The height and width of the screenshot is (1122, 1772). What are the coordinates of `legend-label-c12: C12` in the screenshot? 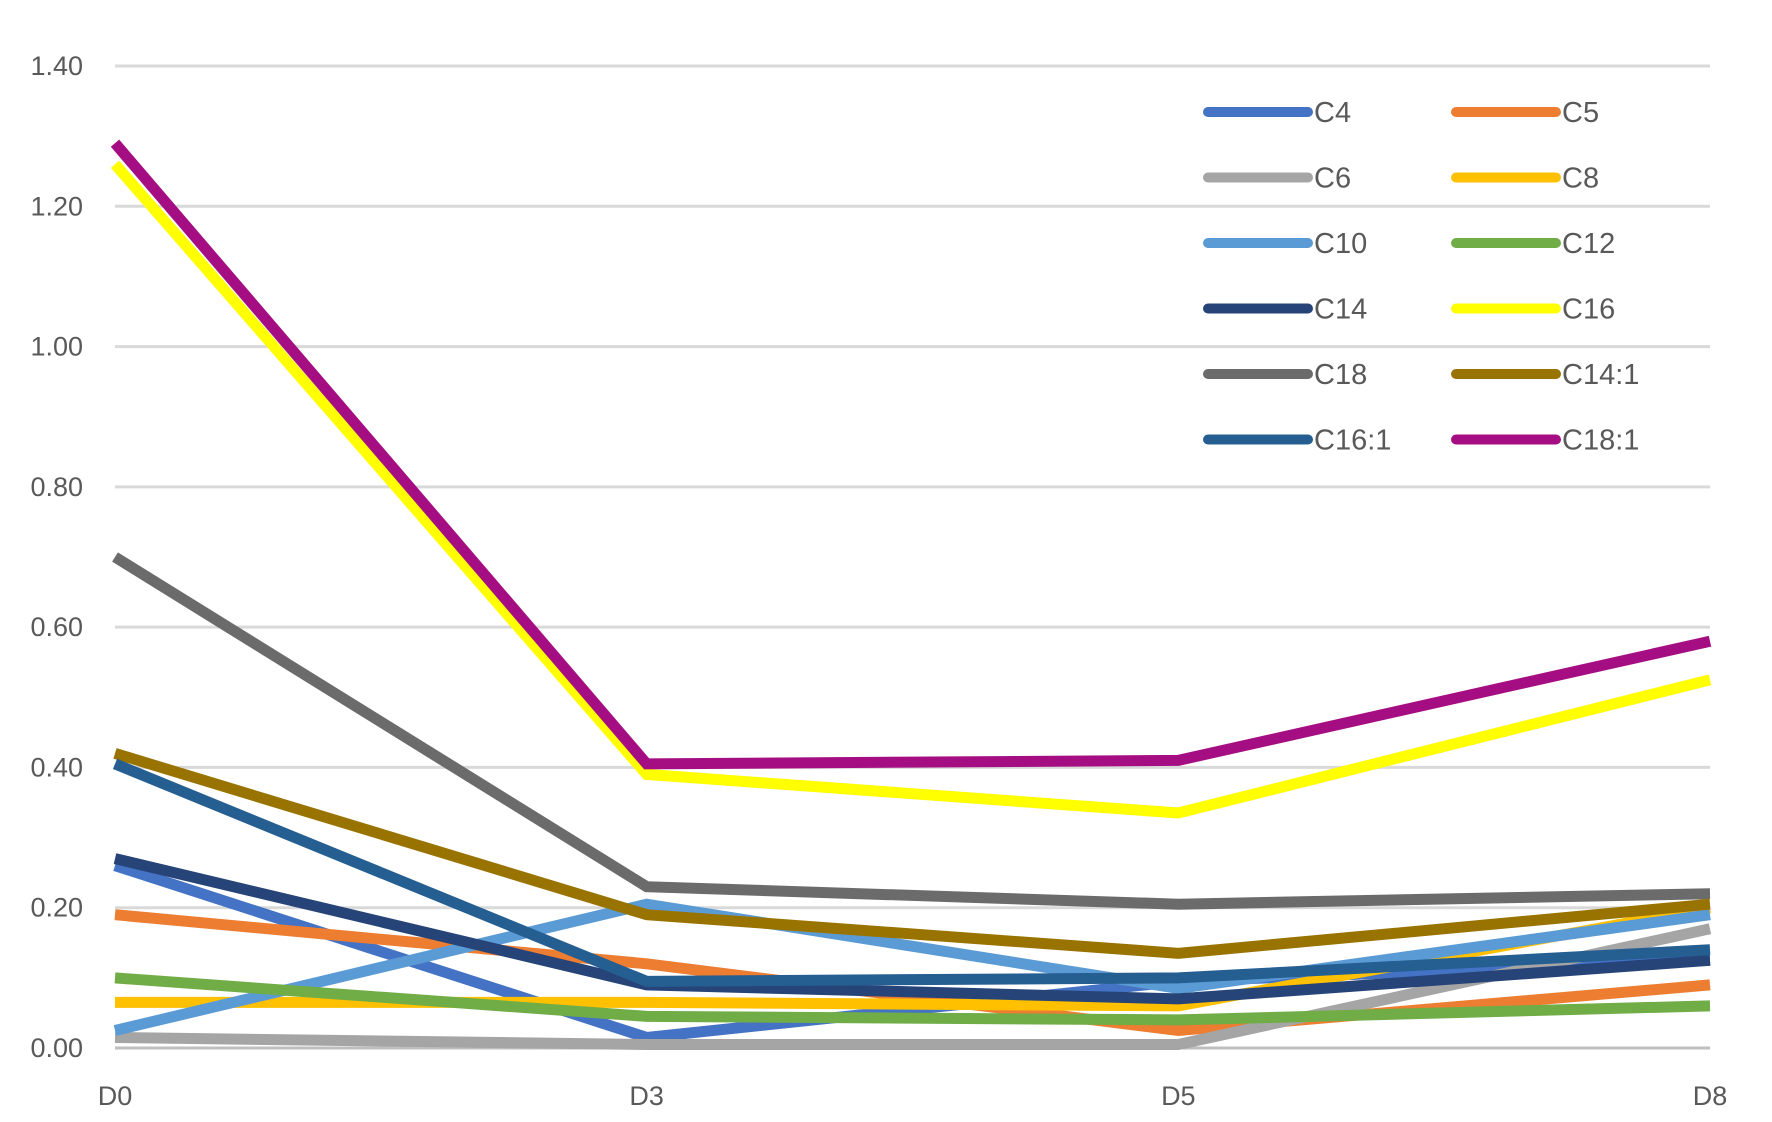 It's located at (1588, 244).